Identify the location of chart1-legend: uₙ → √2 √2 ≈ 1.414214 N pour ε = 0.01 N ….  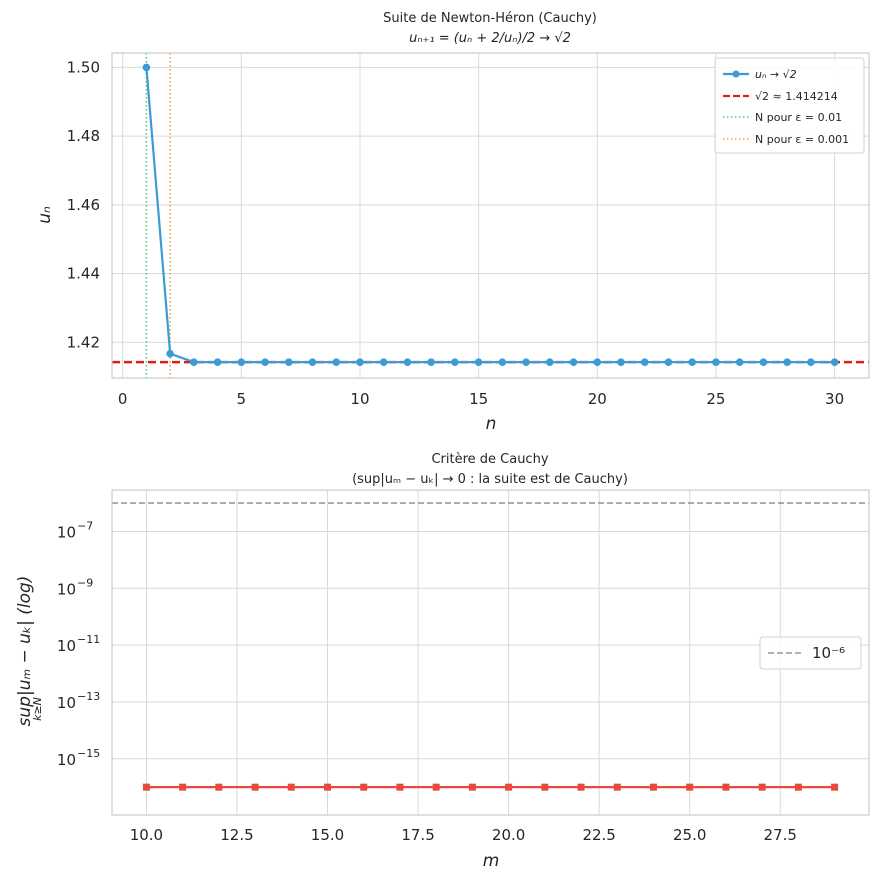
(789, 105).